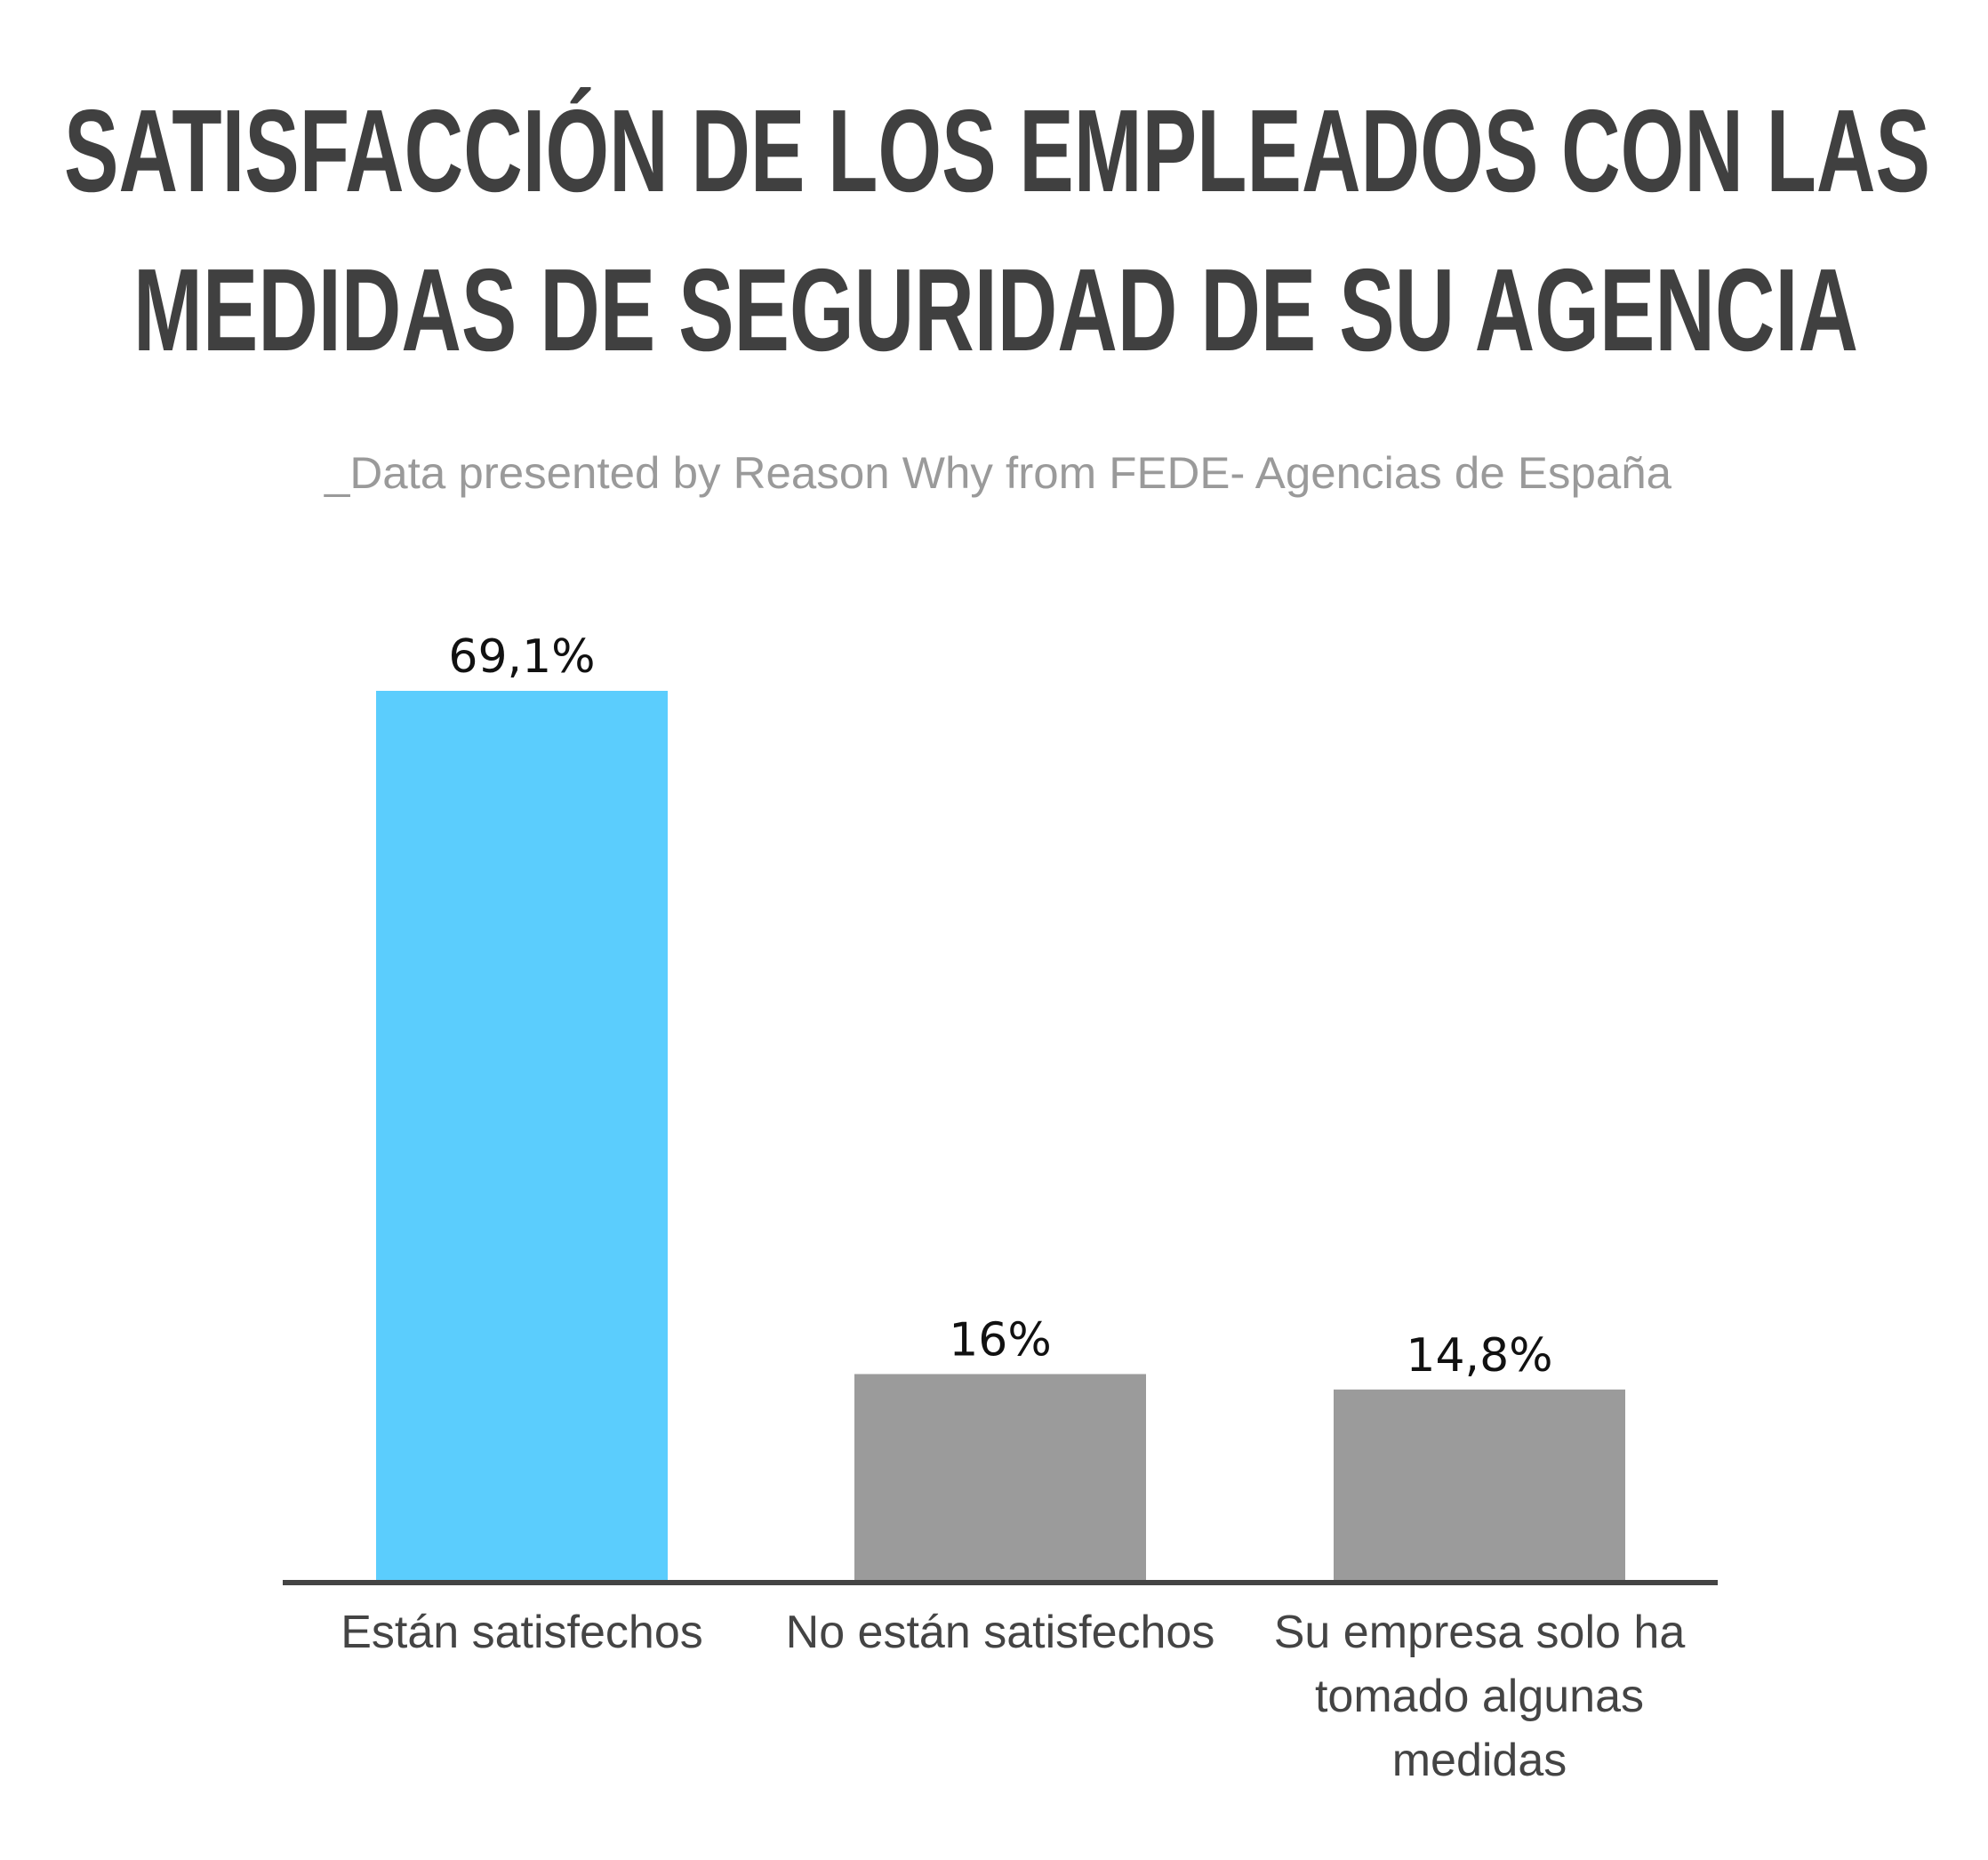 This screenshot has height=1860, width=1988. What do you see at coordinates (1479, 1760) in the screenshot?
I see `category-label-3: medidas` at bounding box center [1479, 1760].